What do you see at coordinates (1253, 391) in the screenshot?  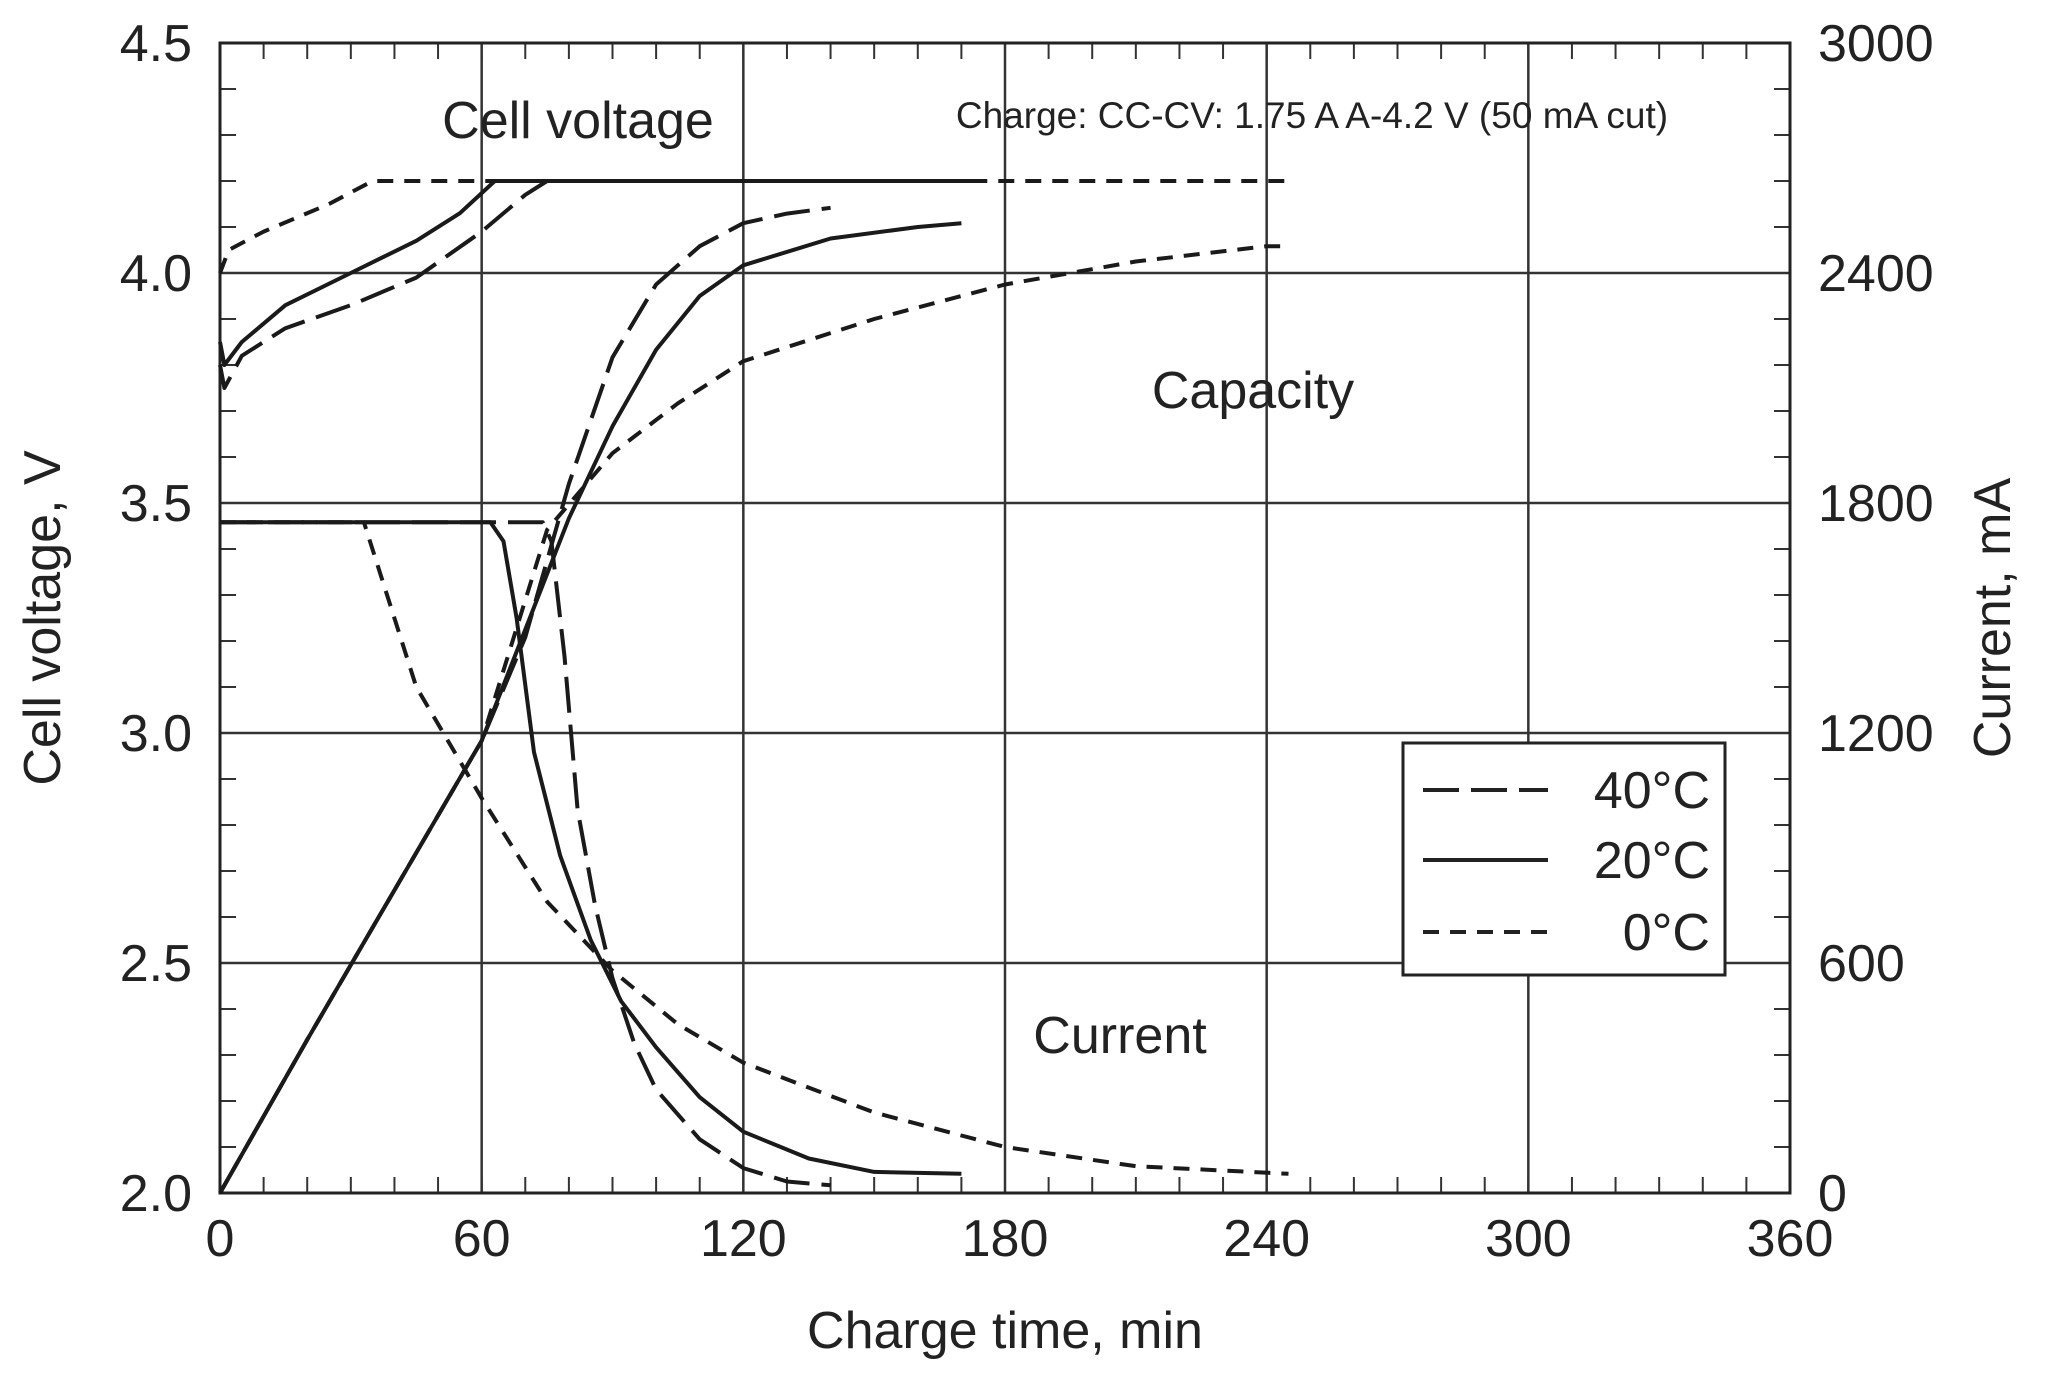 I see `capacity-annotation: Capacity` at bounding box center [1253, 391].